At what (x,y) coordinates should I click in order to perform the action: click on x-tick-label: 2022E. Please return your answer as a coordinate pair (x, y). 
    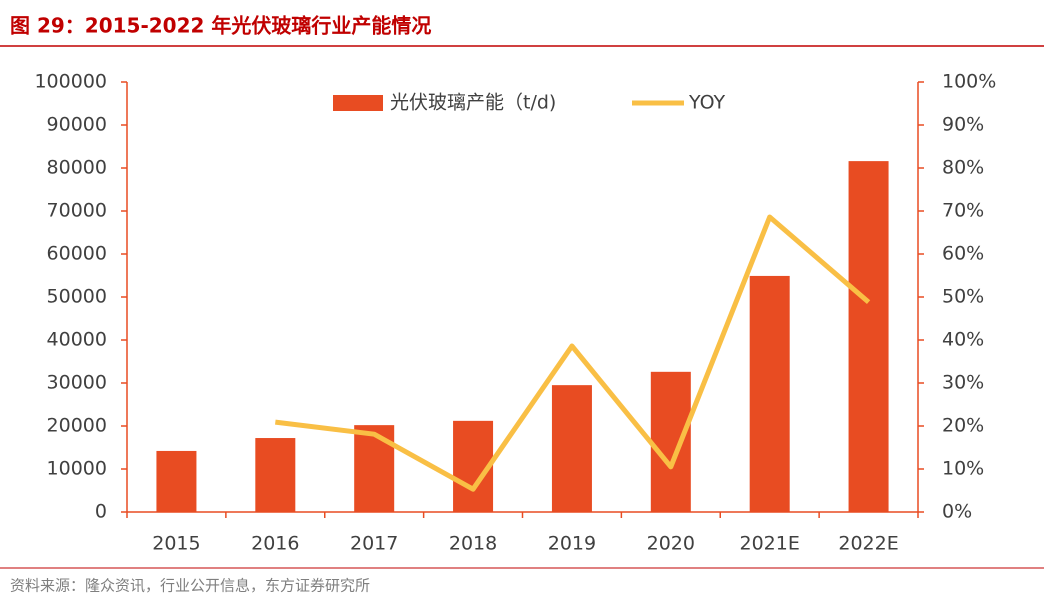
    Looking at the image, I should click on (868, 544).